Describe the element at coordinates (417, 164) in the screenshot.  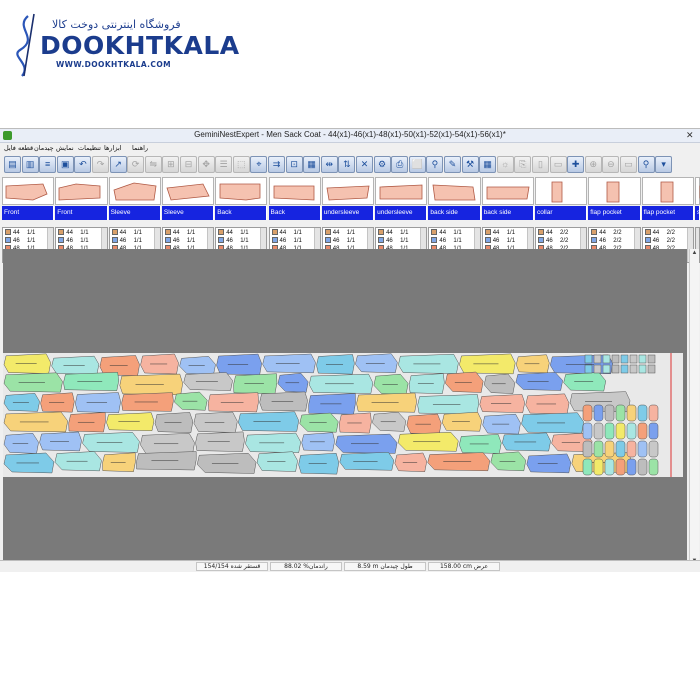
I see `zoom-box-button: ⬜` at that location.